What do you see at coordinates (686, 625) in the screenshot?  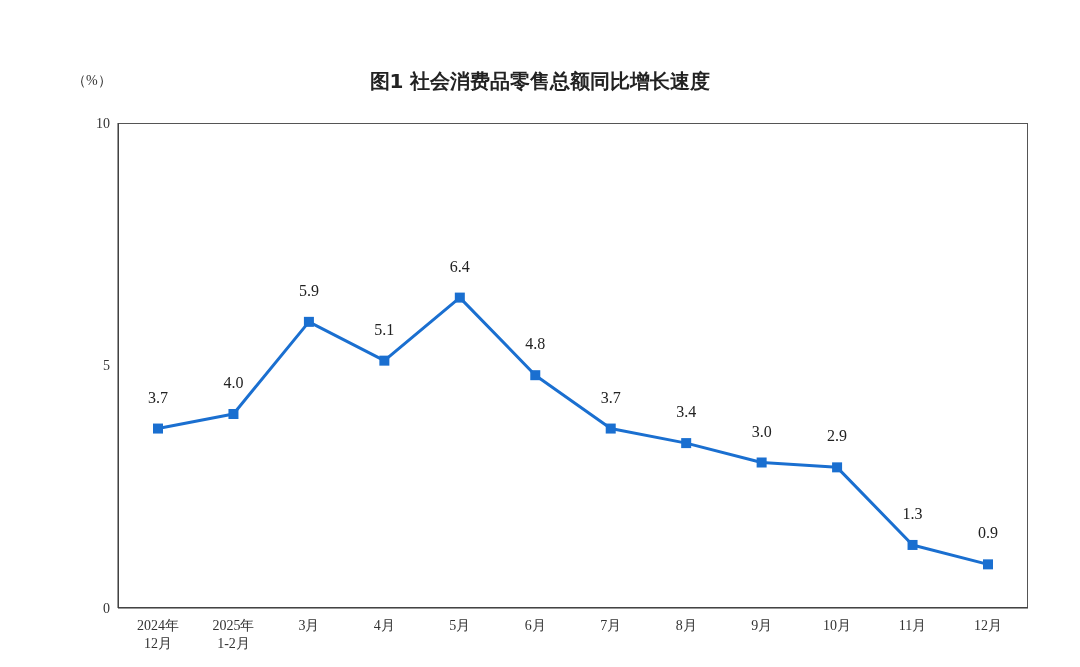 I see `x-tick-label: 8月` at bounding box center [686, 625].